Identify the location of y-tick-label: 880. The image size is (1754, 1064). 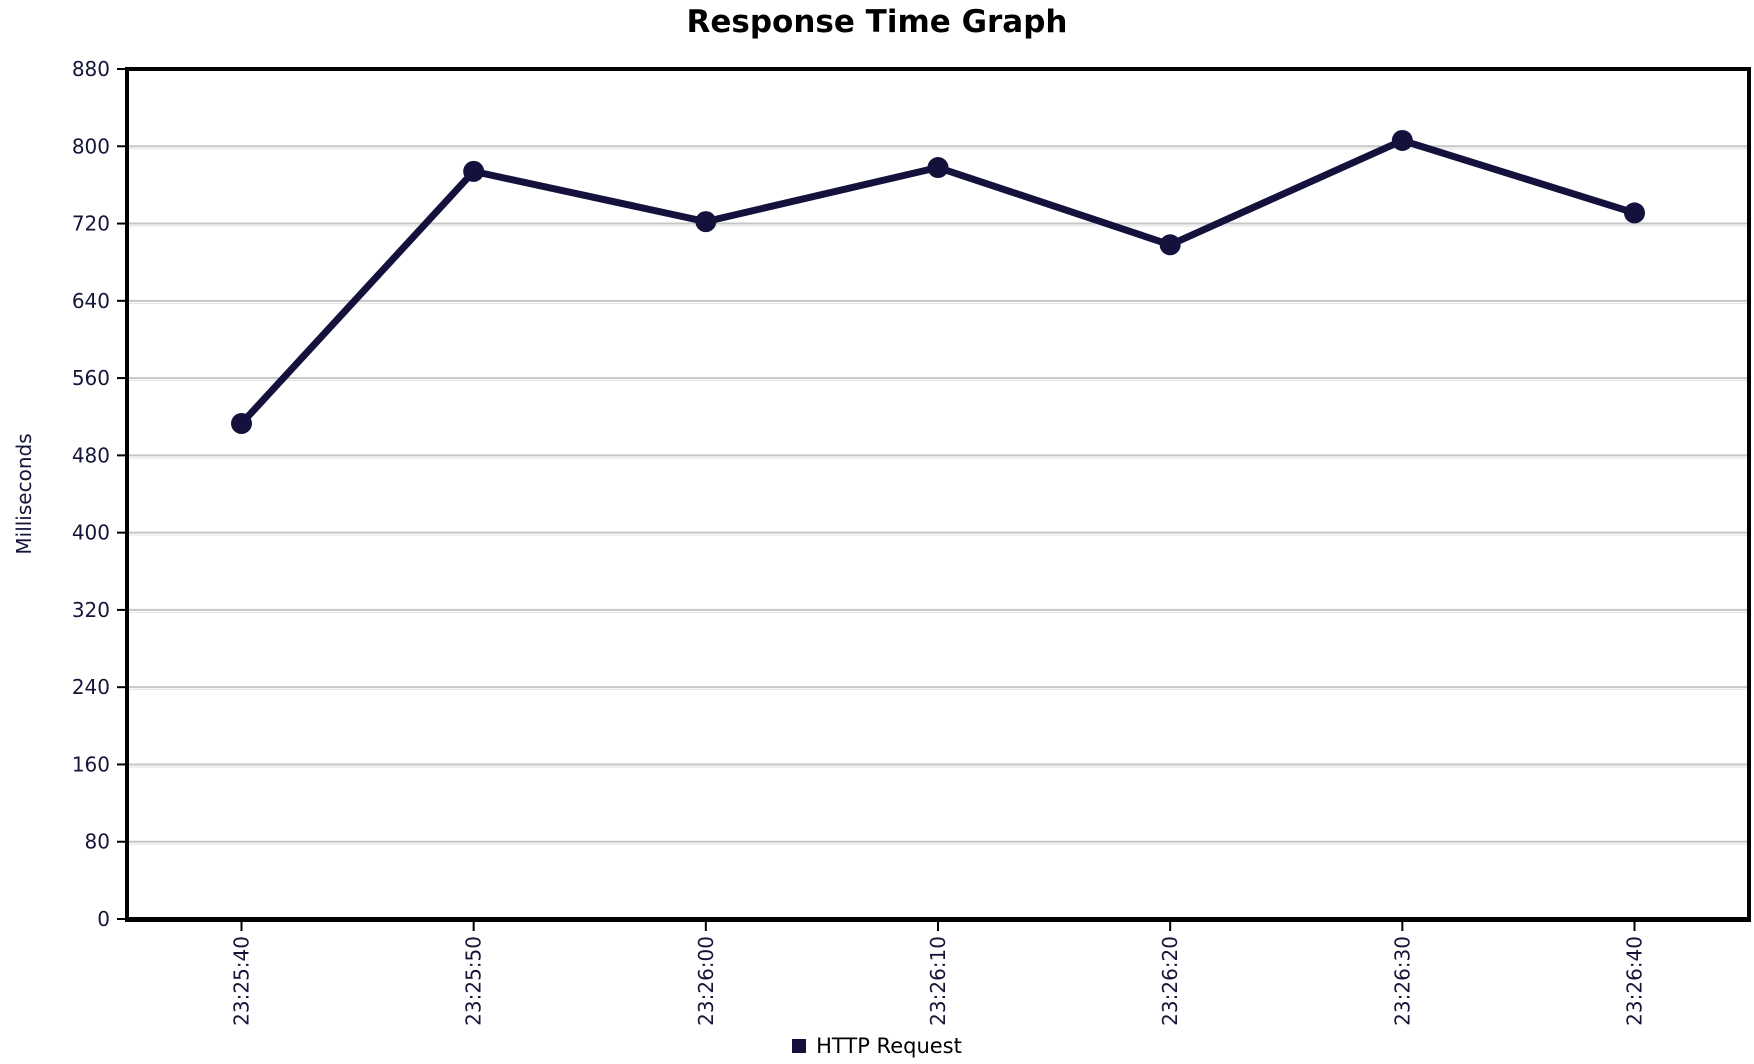
(91, 69).